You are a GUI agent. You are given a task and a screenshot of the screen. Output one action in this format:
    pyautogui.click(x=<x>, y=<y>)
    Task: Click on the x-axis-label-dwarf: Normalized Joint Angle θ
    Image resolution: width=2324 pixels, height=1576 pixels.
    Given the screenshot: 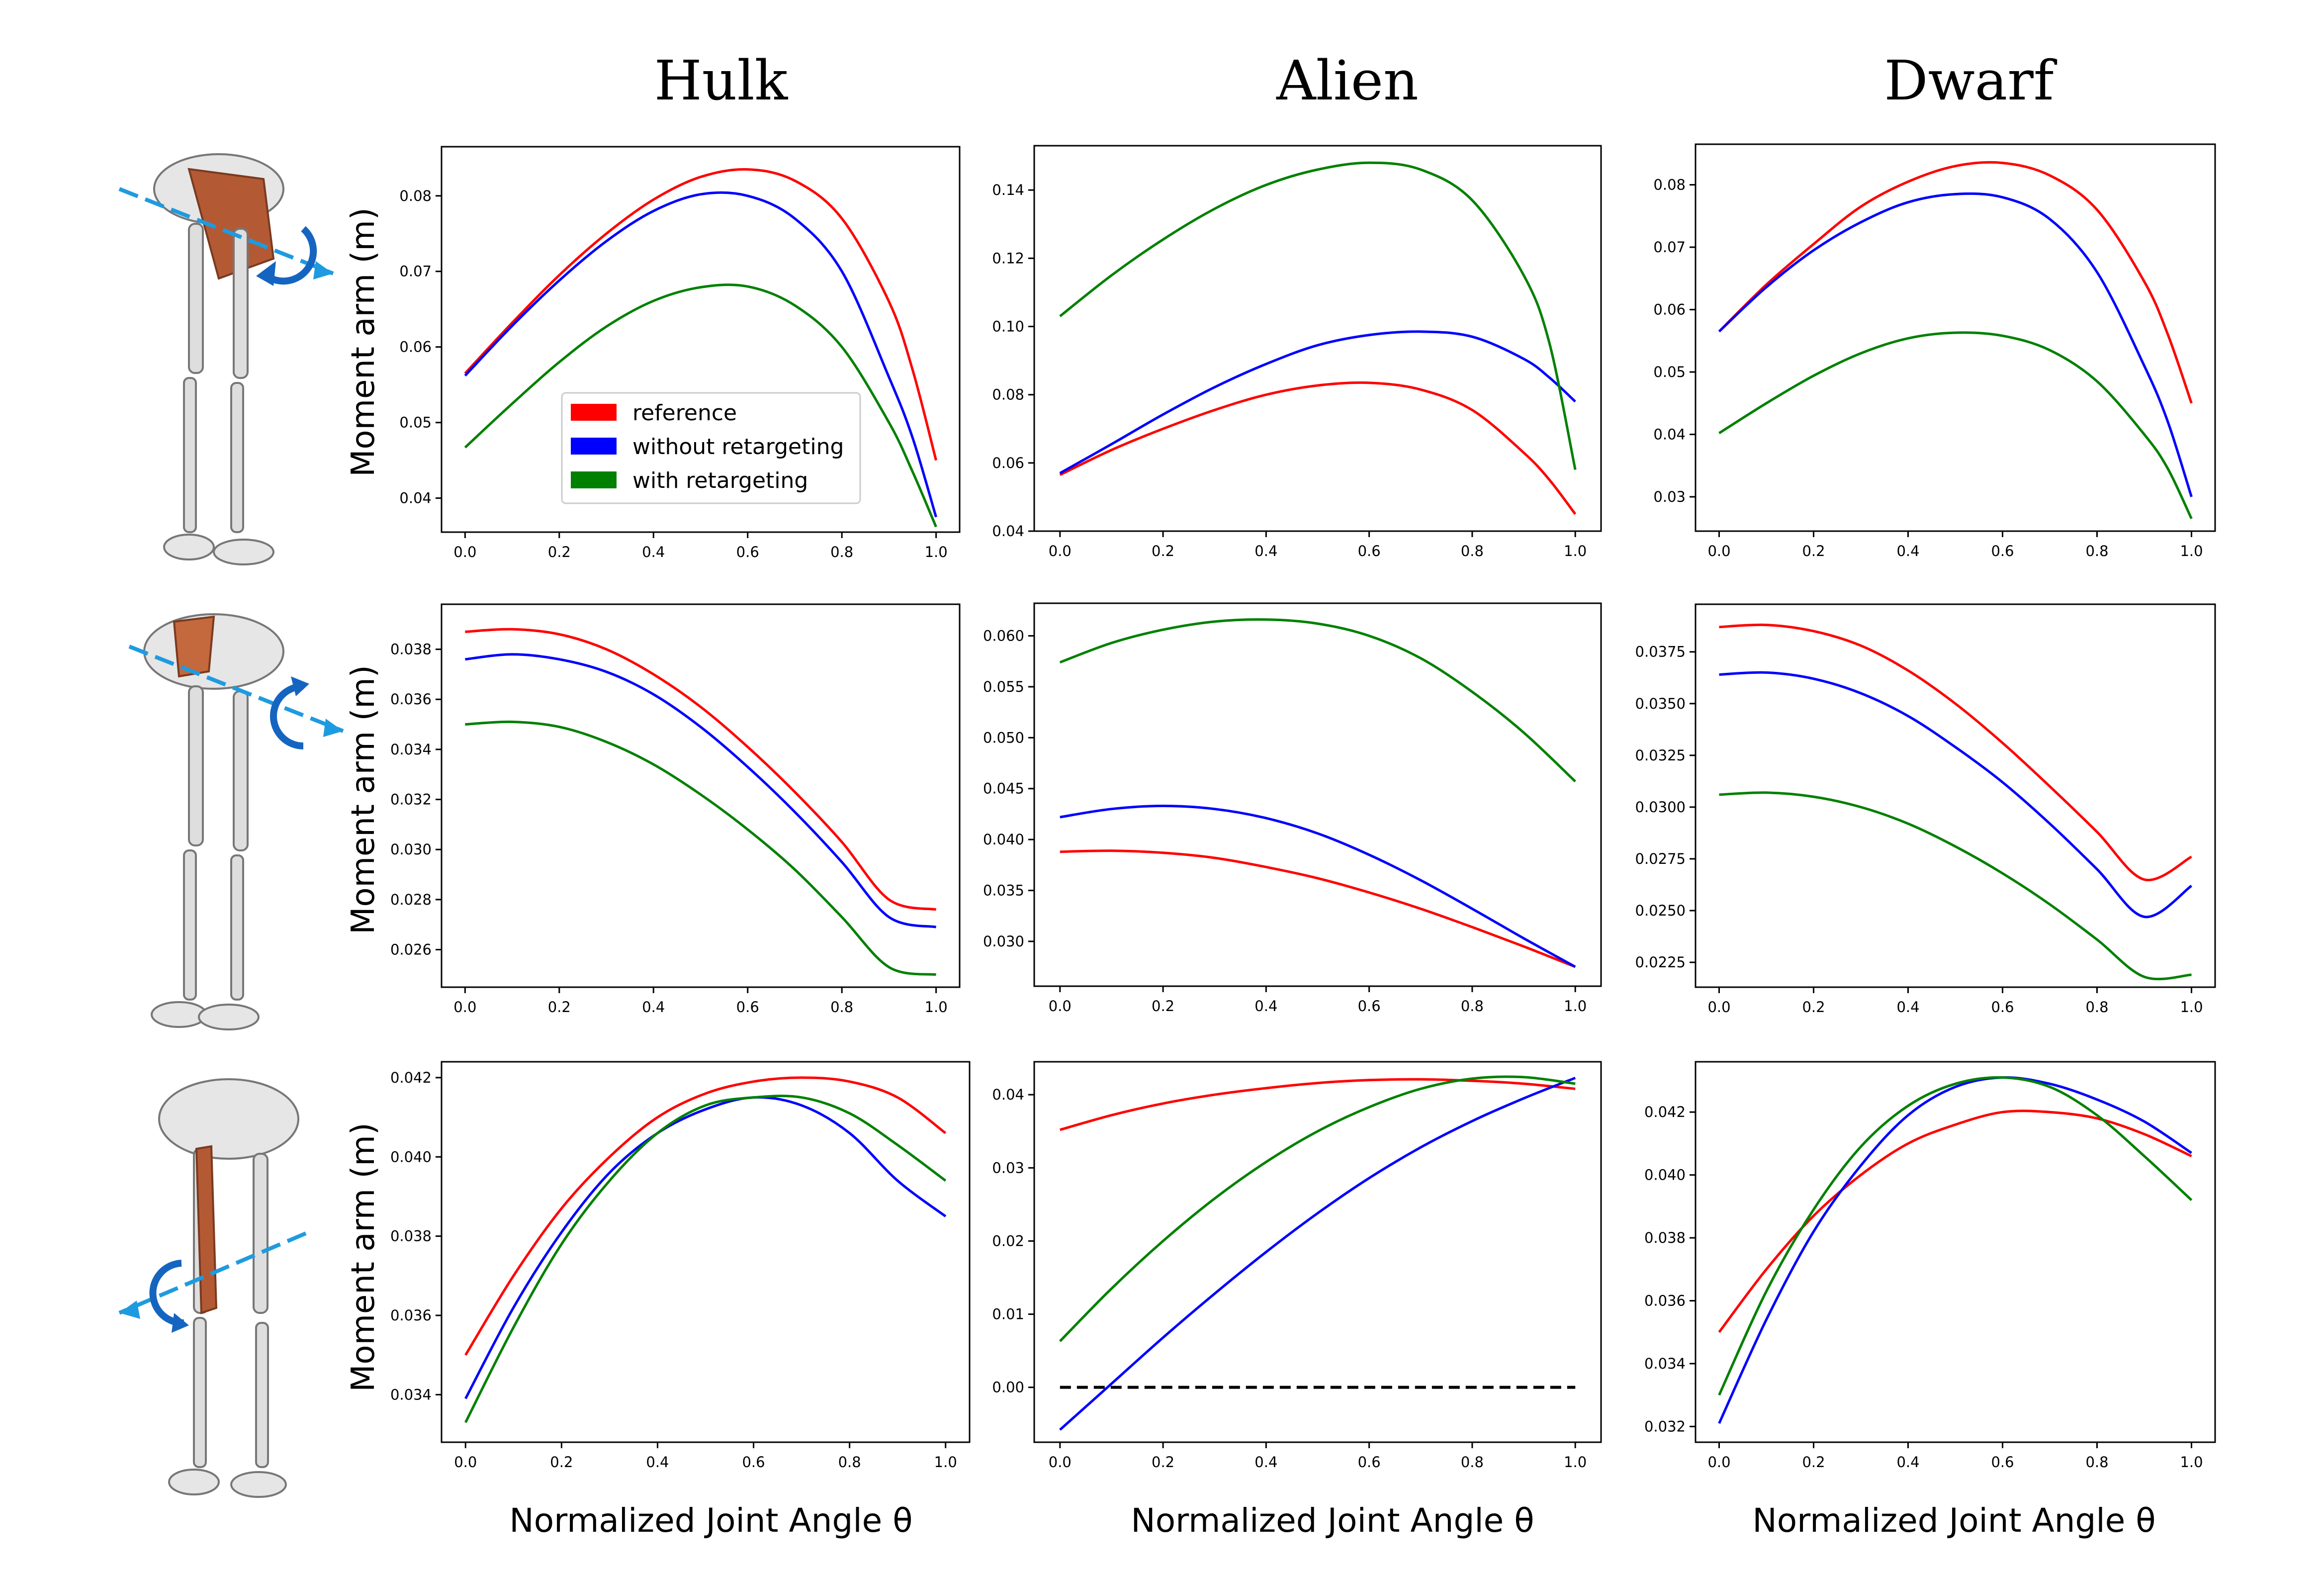 What is the action you would take?
    pyautogui.click(x=1953, y=1520)
    